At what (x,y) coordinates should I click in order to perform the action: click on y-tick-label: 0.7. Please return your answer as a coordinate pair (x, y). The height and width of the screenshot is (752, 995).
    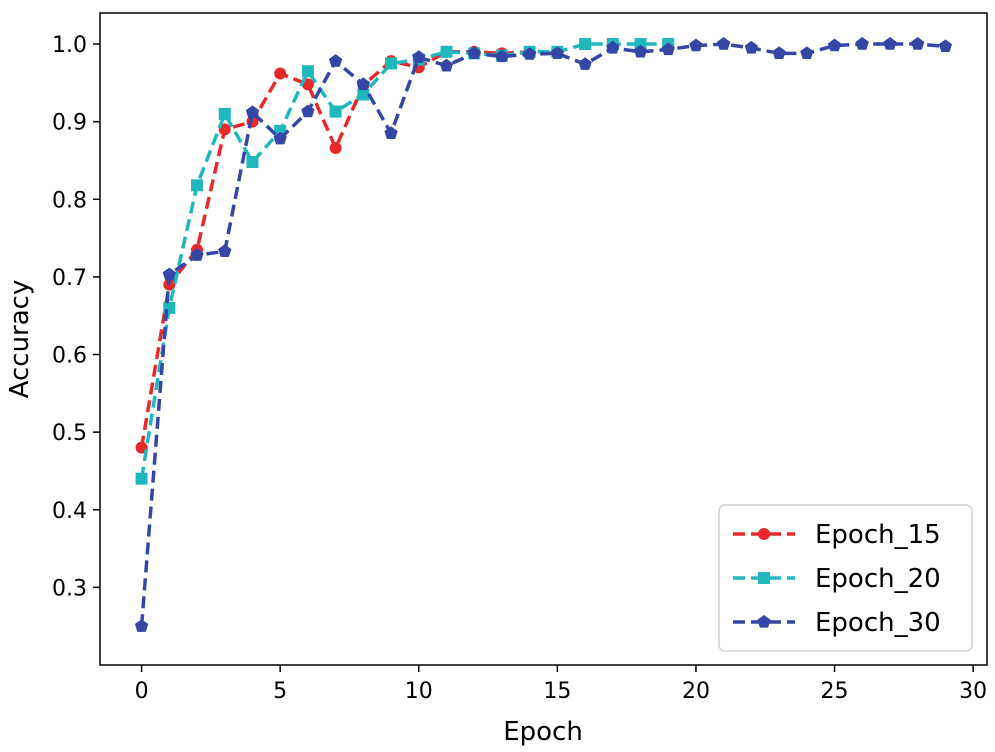
    Looking at the image, I should click on (69, 278).